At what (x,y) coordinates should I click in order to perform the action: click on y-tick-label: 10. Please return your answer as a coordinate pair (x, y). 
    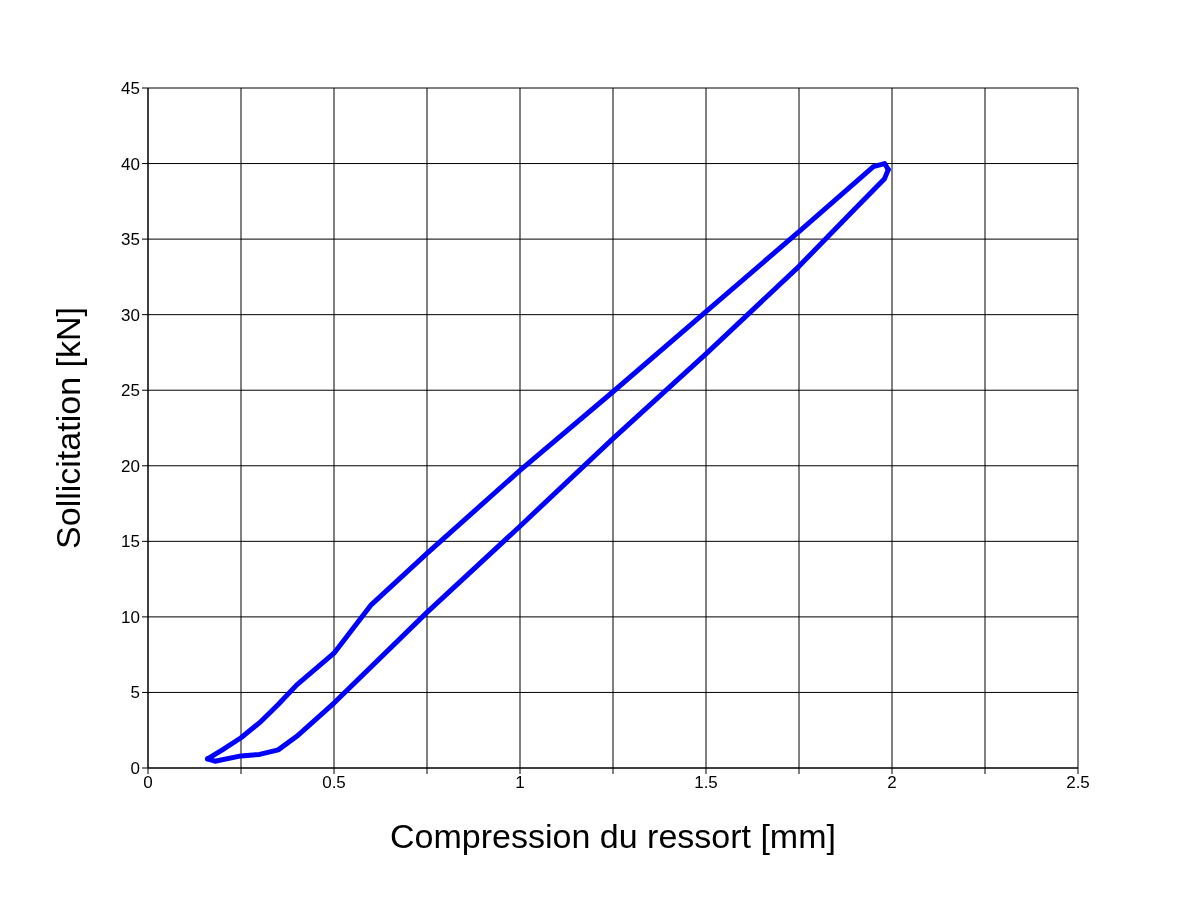
    Looking at the image, I should click on (130, 617).